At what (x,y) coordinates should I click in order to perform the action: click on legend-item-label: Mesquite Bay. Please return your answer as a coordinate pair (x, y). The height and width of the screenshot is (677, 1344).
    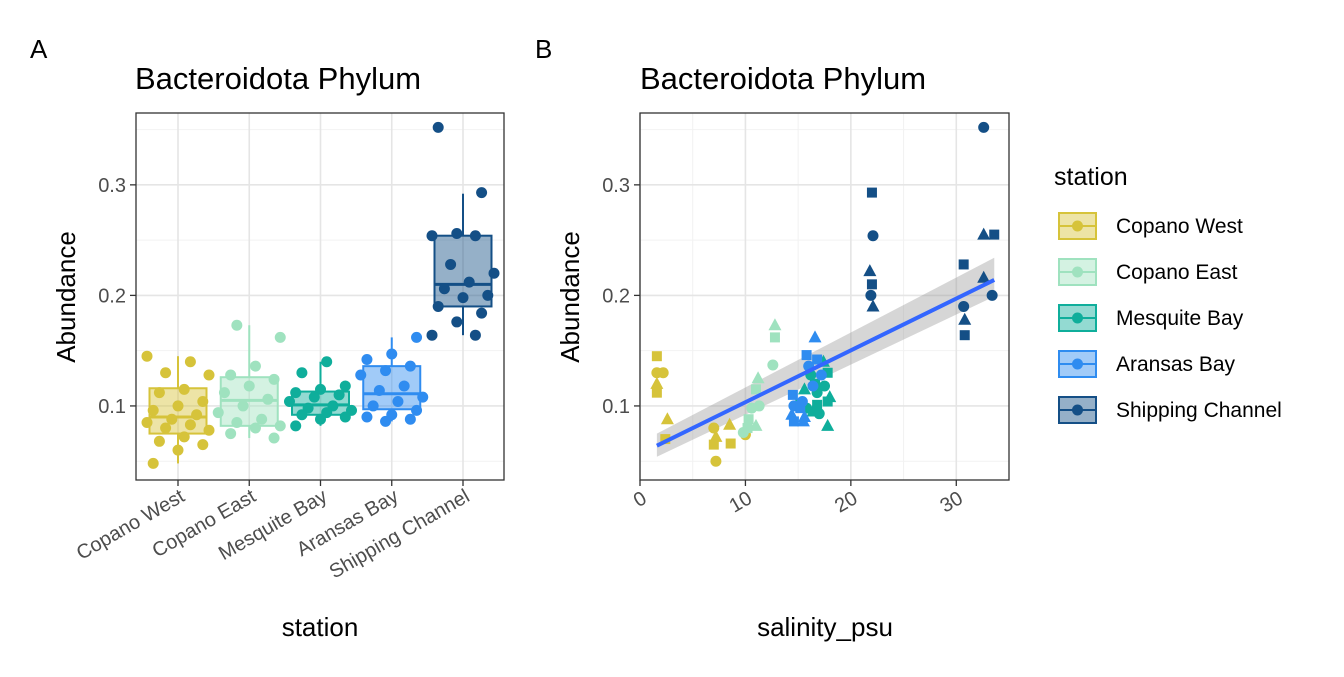
    Looking at the image, I should click on (1180, 318).